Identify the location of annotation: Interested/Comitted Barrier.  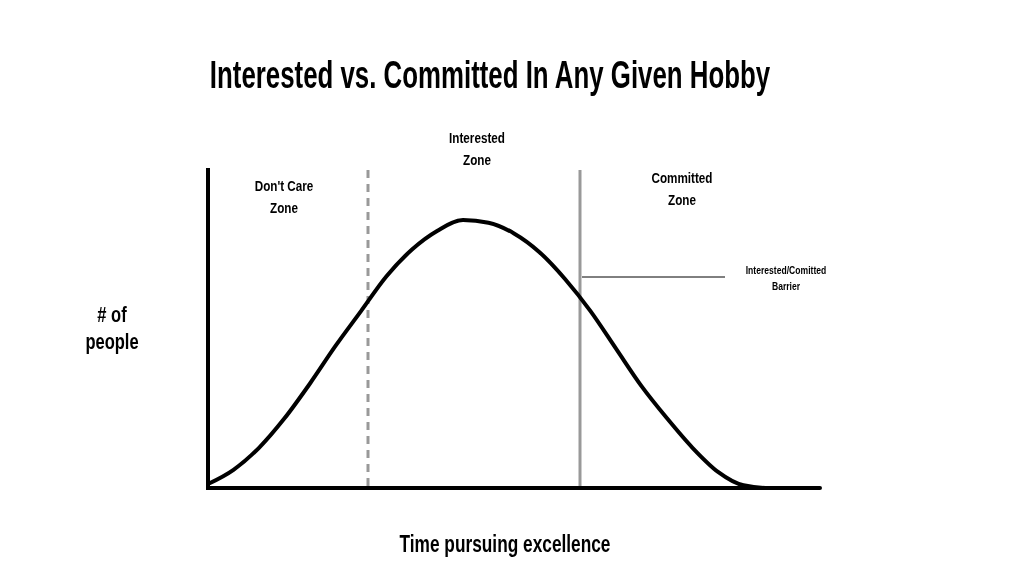
(786, 278).